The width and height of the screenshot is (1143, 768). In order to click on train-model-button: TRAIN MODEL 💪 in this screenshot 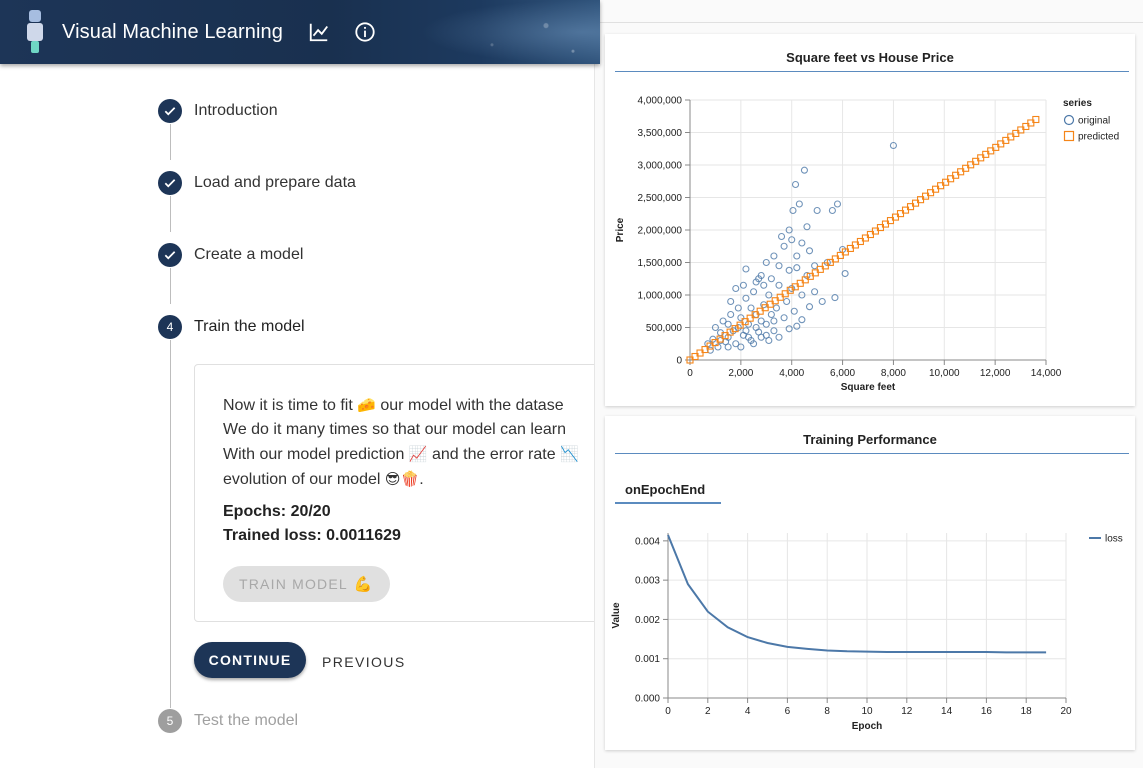, I will do `click(306, 584)`.